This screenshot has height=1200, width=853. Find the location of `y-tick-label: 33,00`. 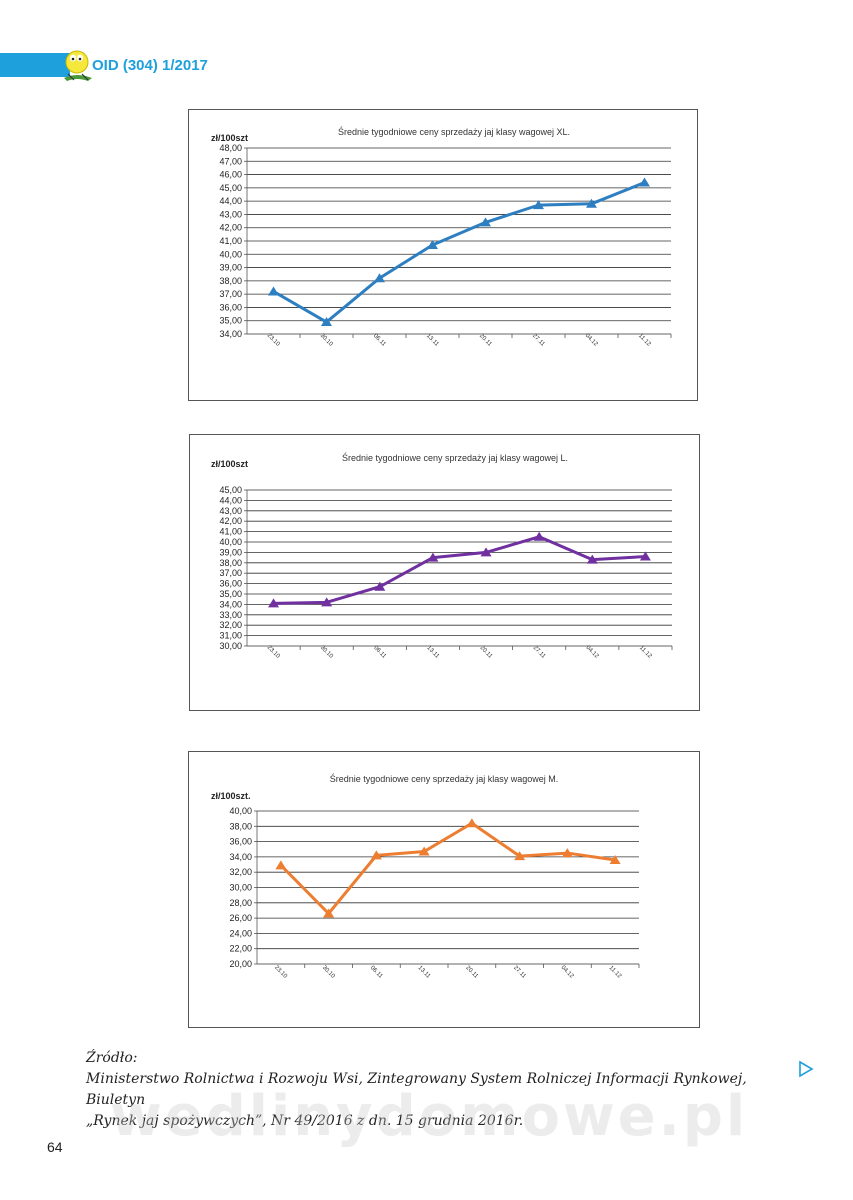

y-tick-label: 33,00 is located at coordinates (230, 615).